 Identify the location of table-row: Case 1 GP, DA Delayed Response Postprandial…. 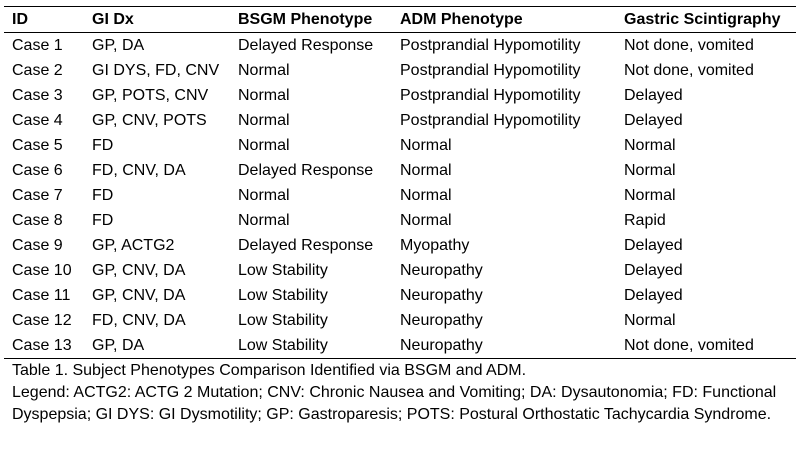
(400, 46).